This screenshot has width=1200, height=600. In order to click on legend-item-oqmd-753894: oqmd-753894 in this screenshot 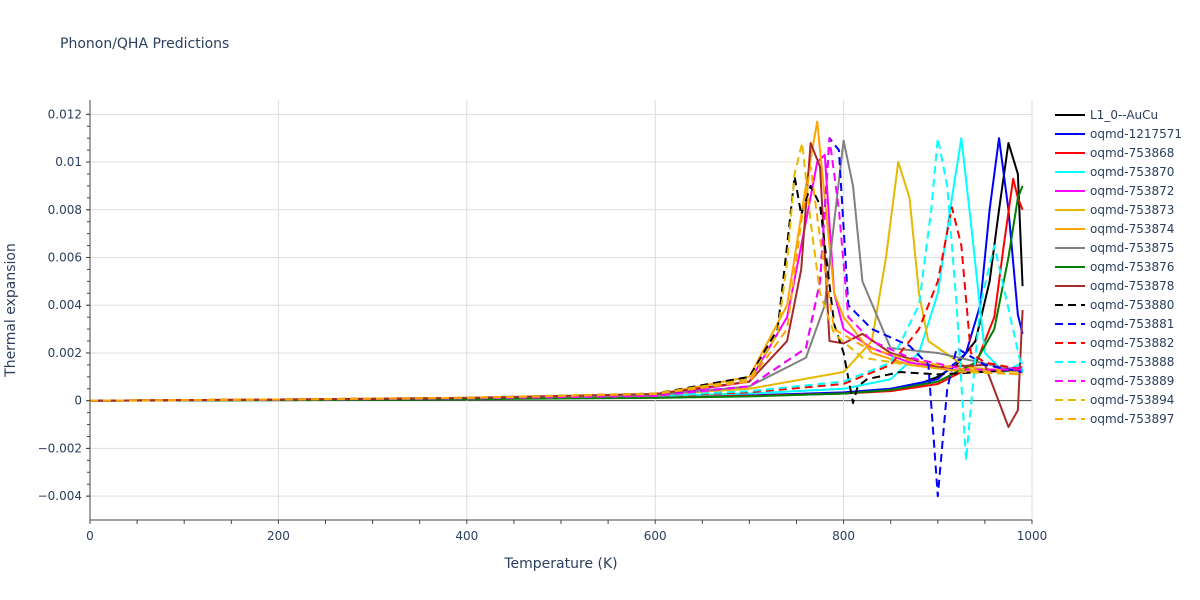, I will do `click(1114, 400)`.